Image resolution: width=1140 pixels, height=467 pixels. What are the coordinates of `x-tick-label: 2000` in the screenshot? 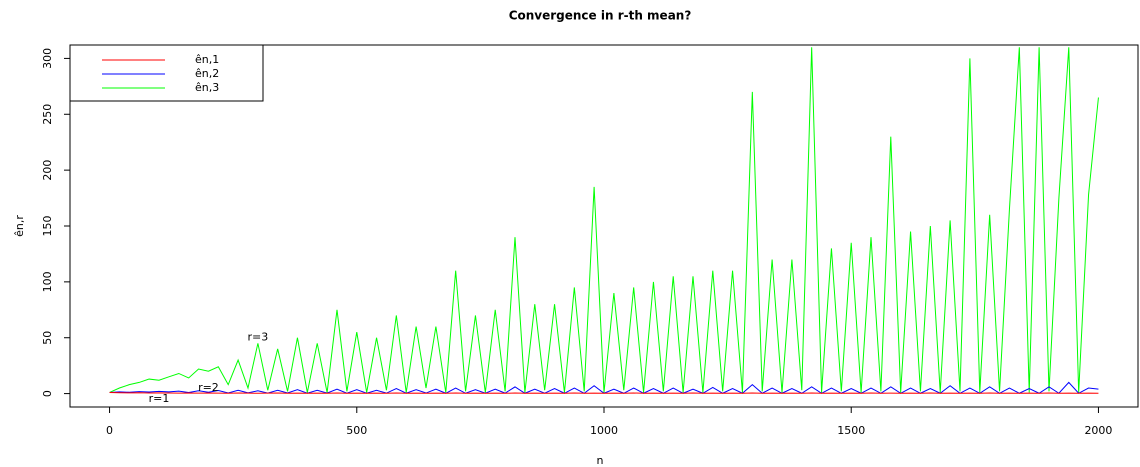 It's located at (1098, 430).